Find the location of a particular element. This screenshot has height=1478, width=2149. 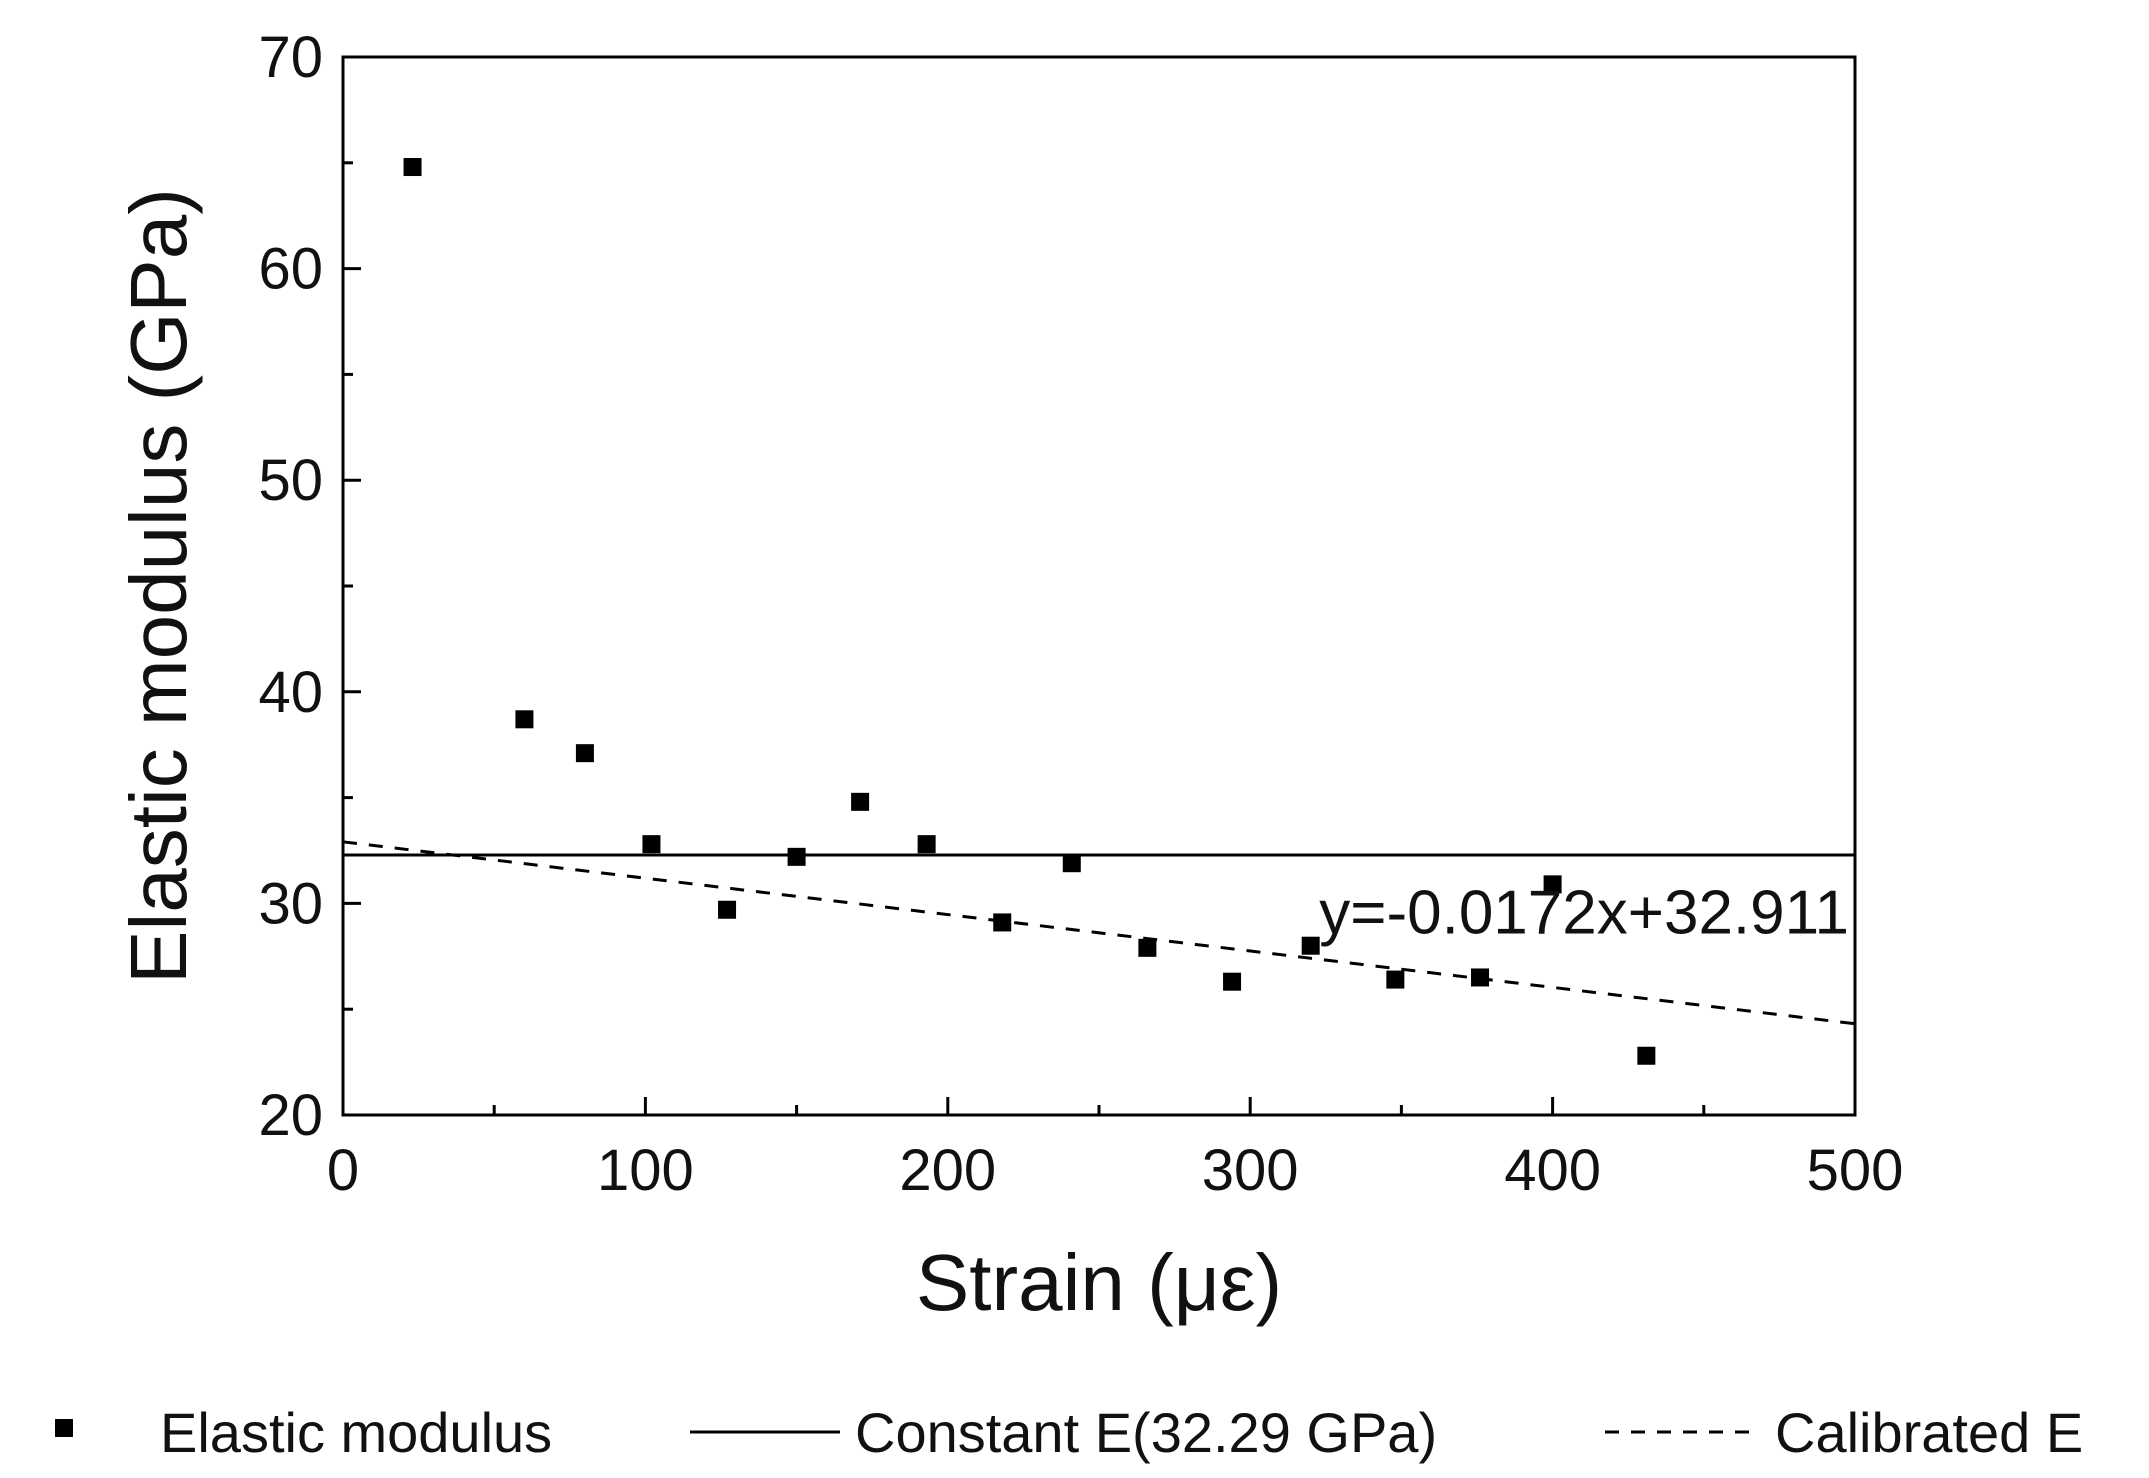

legend-label-elastic-modulus: Elastic modulus is located at coordinates (356, 1432).